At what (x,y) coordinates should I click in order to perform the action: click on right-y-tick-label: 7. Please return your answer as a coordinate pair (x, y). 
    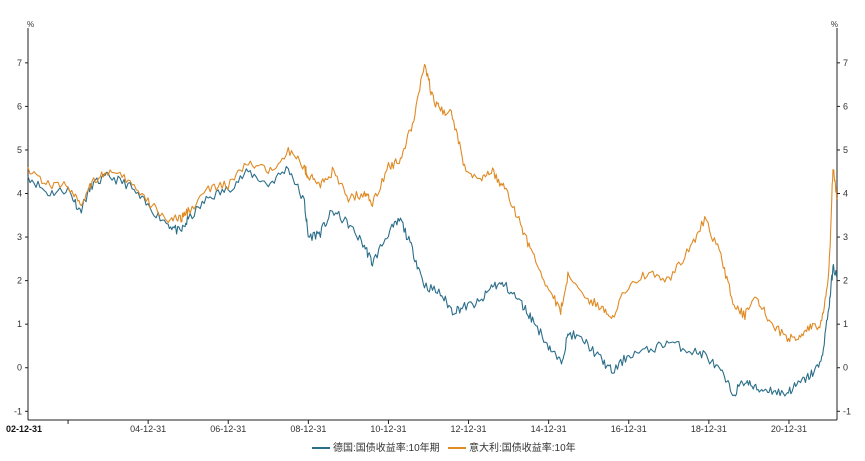
    Looking at the image, I should click on (845, 63).